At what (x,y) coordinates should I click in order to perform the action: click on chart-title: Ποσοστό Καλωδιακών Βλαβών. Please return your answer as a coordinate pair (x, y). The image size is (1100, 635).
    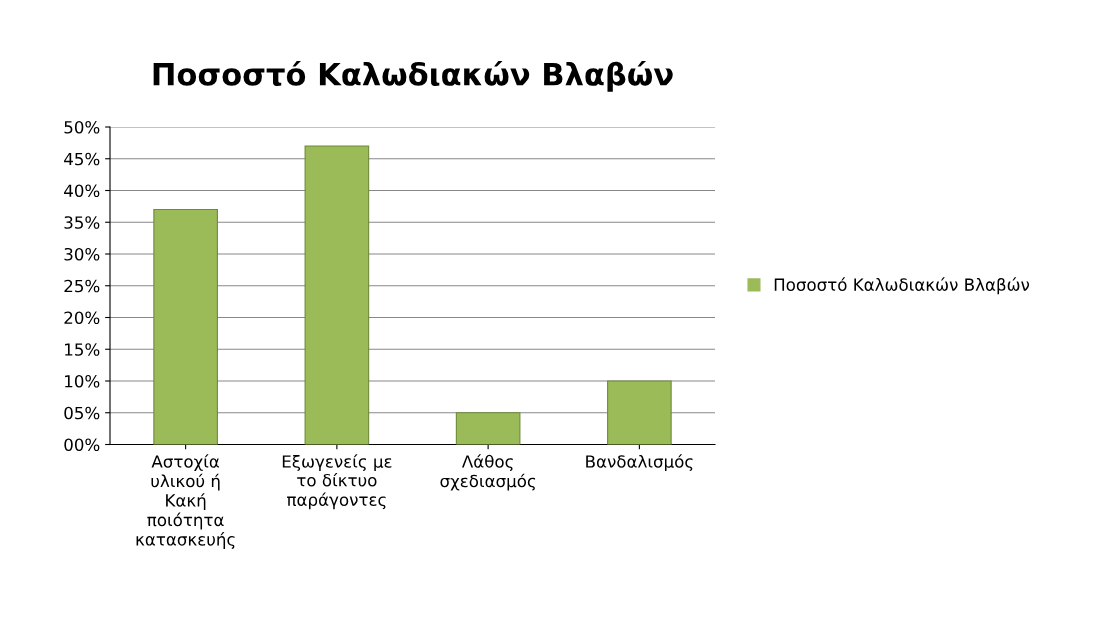
    Looking at the image, I should click on (413, 76).